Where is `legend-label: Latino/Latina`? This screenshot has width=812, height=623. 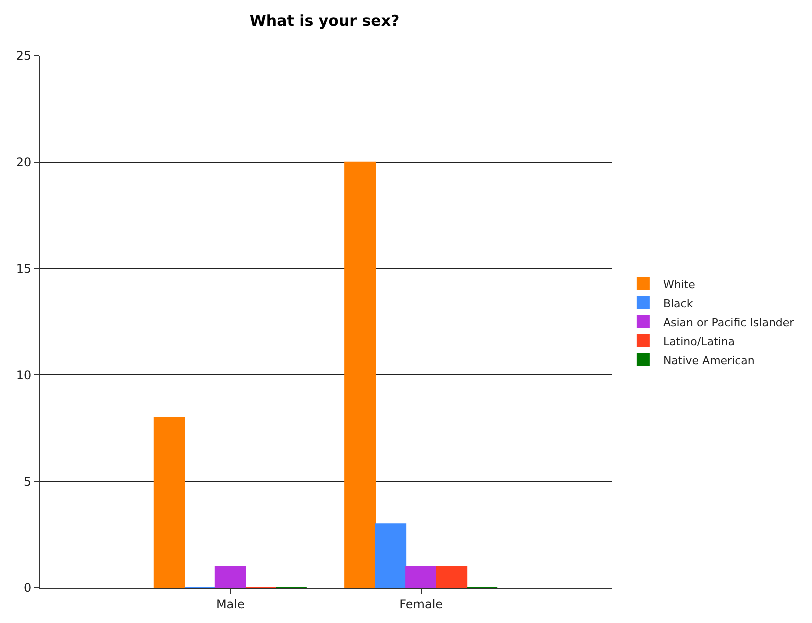
legend-label: Latino/Latina is located at coordinates (699, 341).